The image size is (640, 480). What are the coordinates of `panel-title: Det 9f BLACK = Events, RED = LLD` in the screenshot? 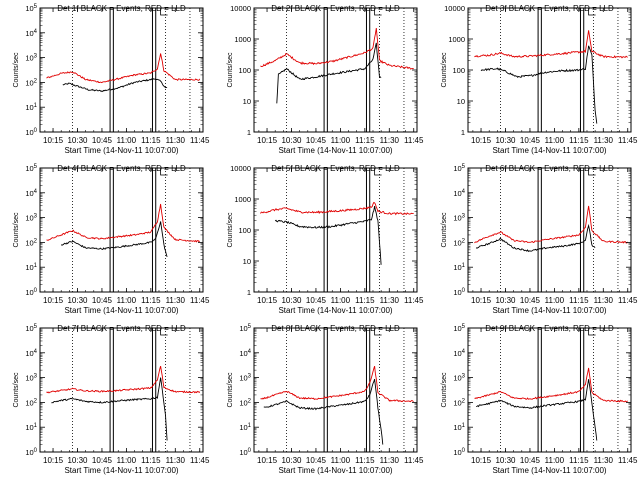 It's located at (549, 328).